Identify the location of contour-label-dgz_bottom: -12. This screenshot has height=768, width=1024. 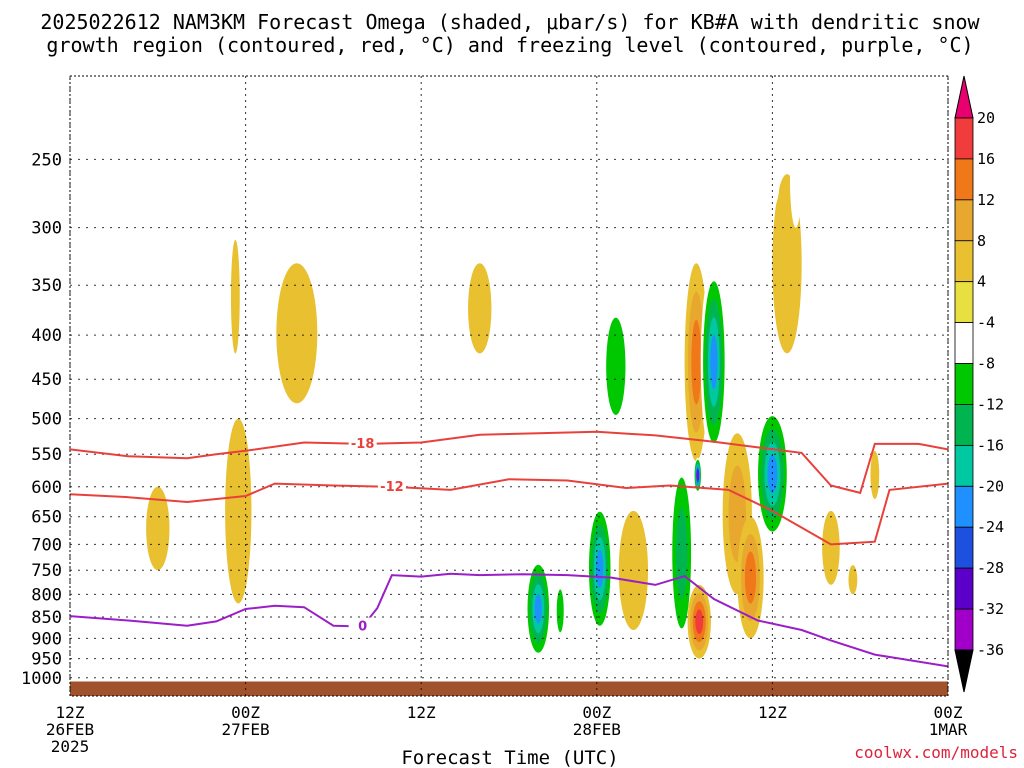
(392, 487).